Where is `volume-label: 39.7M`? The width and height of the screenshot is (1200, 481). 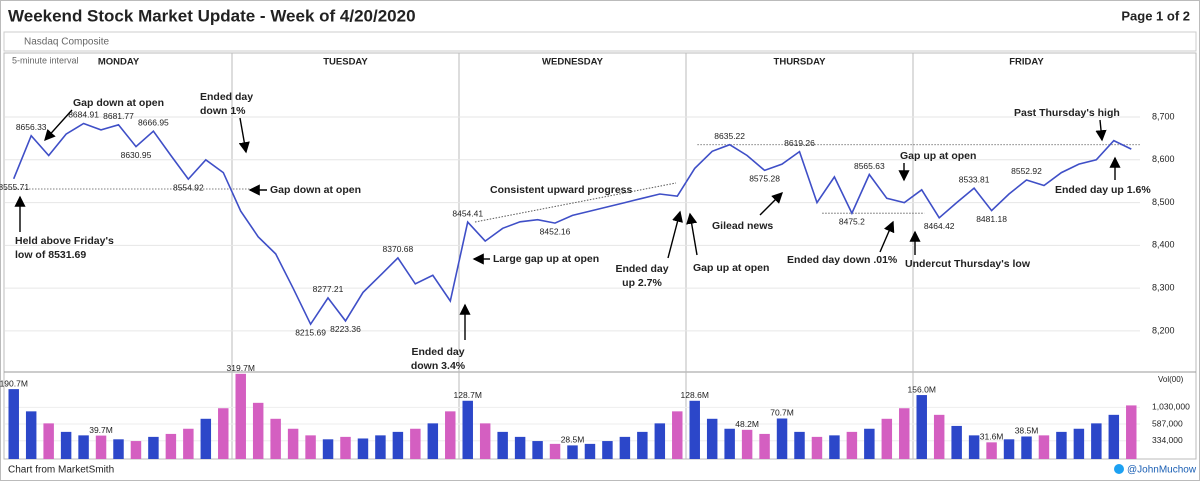
volume-label: 39.7M is located at coordinates (101, 430).